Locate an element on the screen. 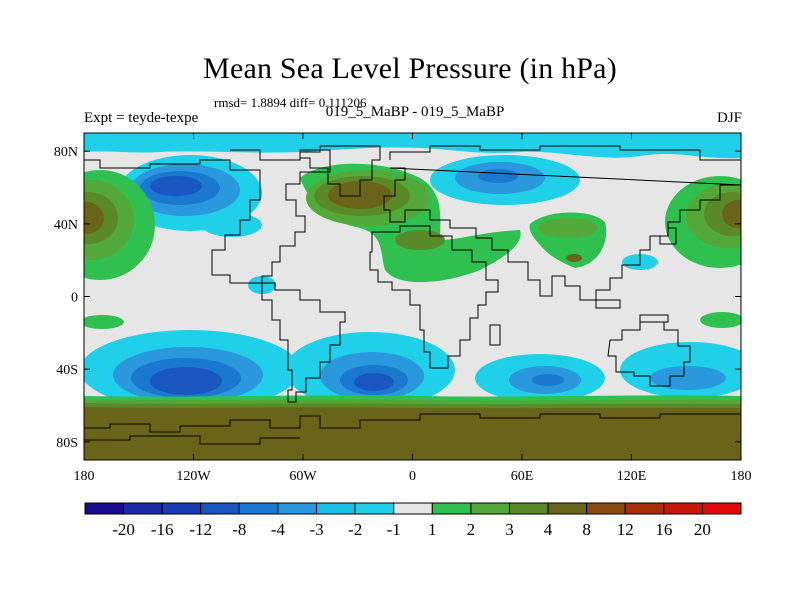  x-tick-label: 60W is located at coordinates (303, 476).